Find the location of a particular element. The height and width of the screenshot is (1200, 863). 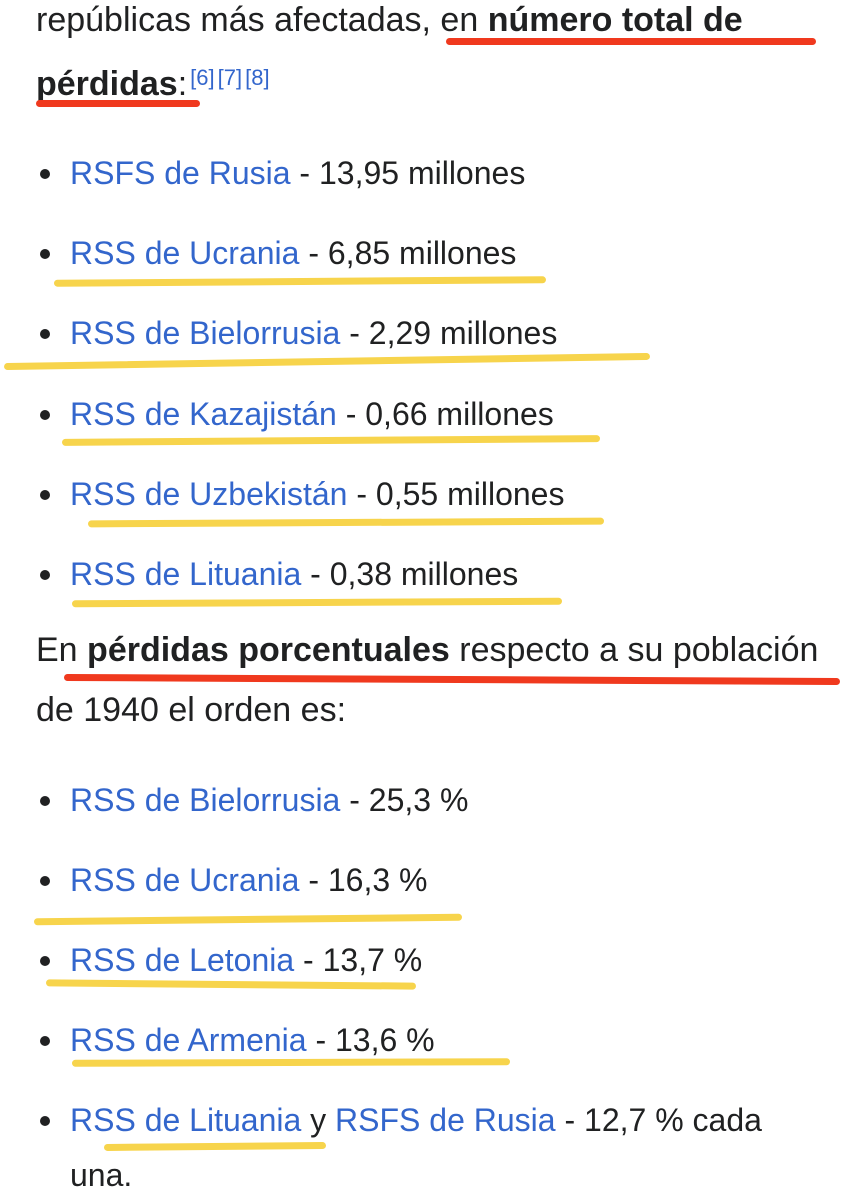

item-value: - 2,29 millones is located at coordinates (449, 333).